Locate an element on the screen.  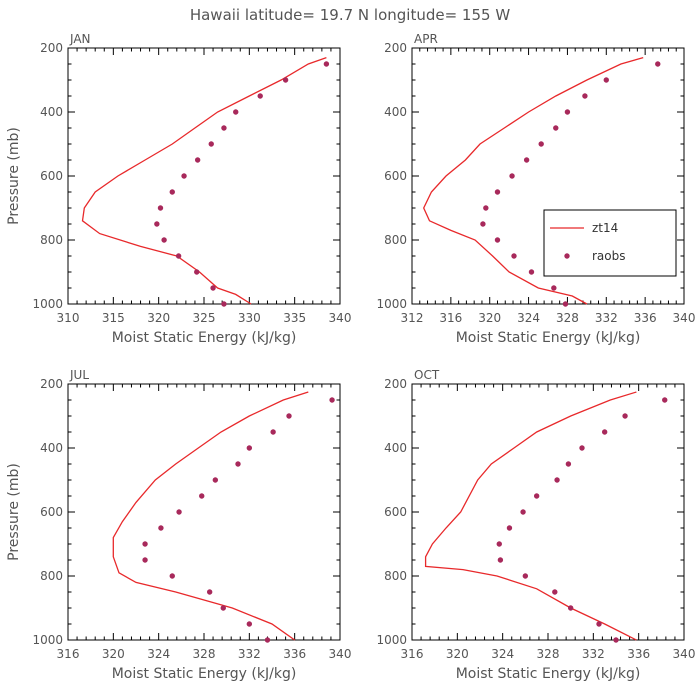
x-tick-label-oct: 336 is located at coordinates (638, 654).